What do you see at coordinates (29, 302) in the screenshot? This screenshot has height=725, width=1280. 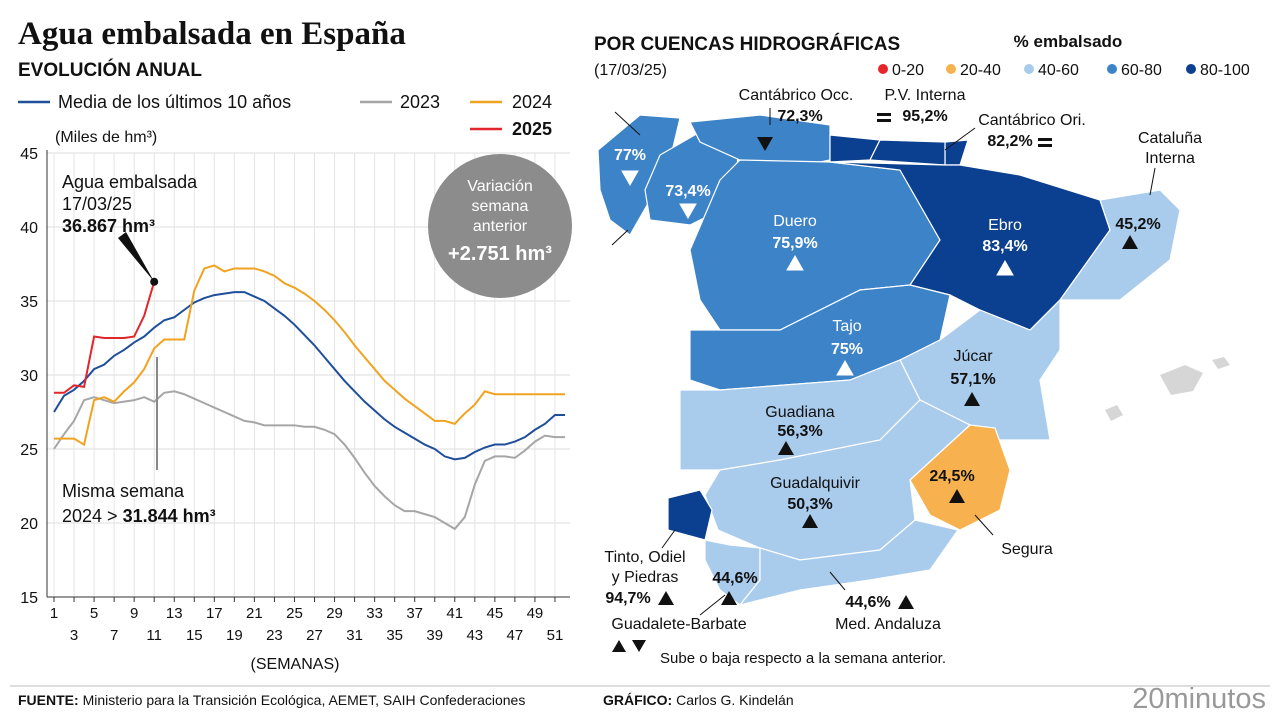 I see `y-tick-label: 35` at bounding box center [29, 302].